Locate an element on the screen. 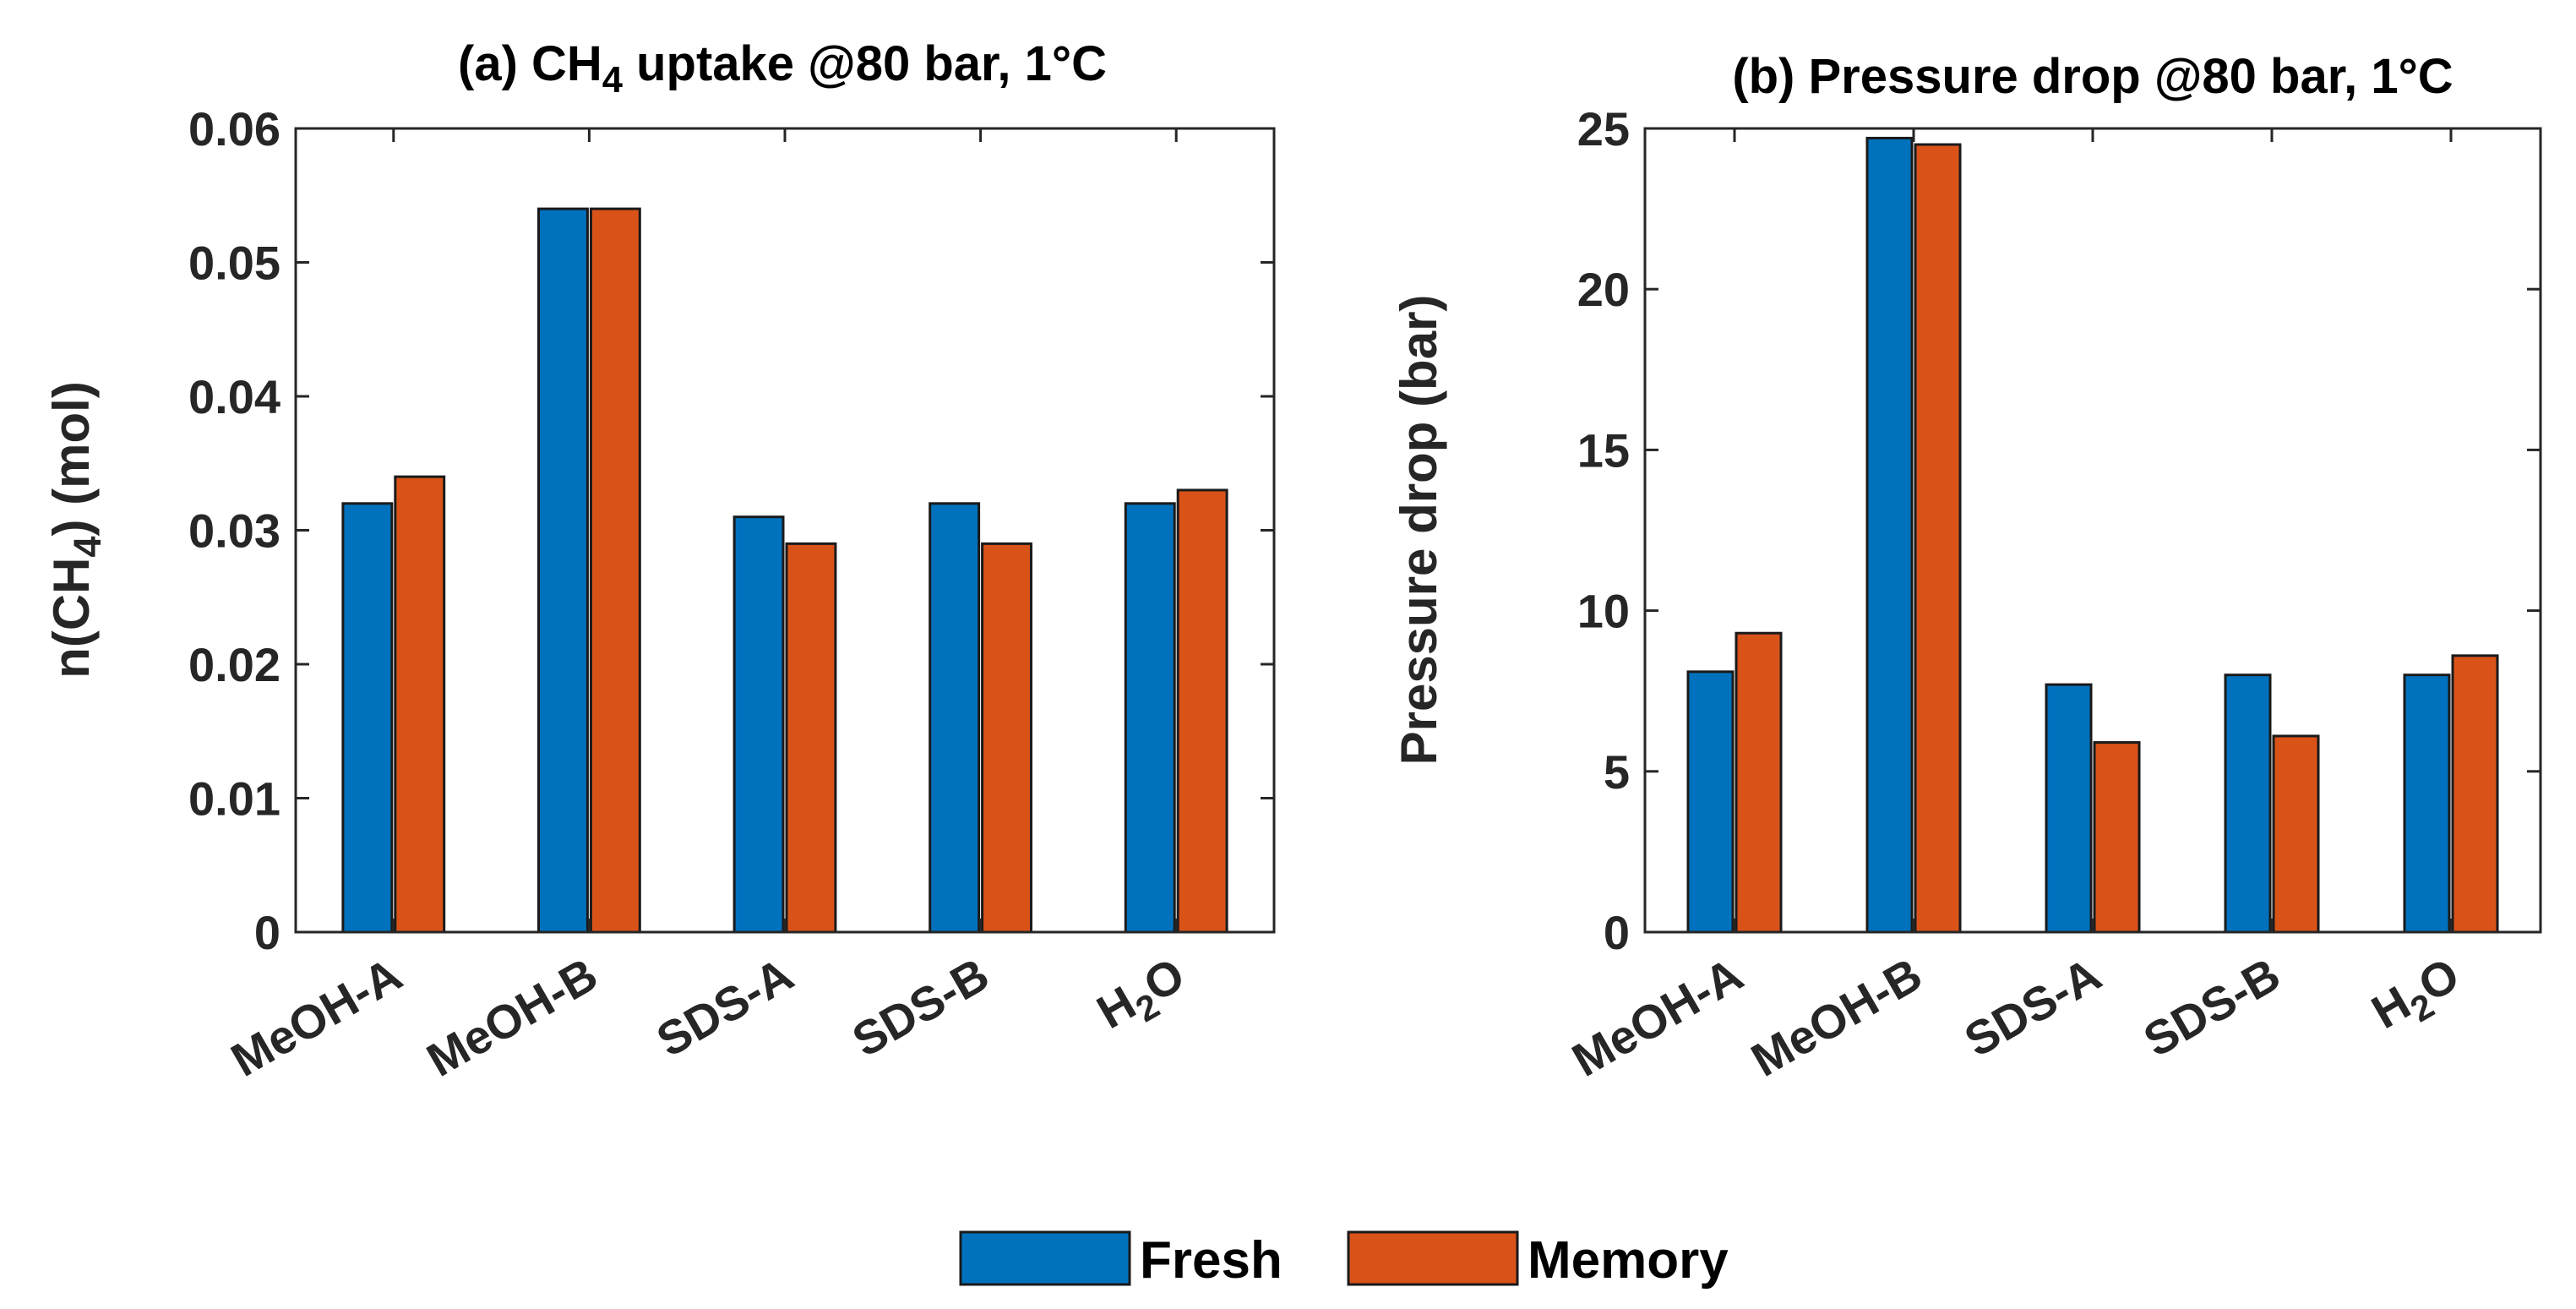  ytick-label-a-1: 0.01 is located at coordinates (234, 799).